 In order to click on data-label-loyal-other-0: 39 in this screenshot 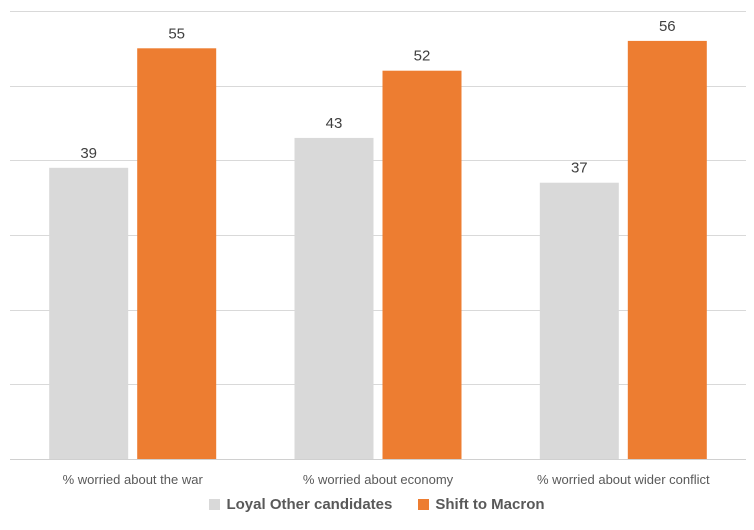, I will do `click(88, 153)`.